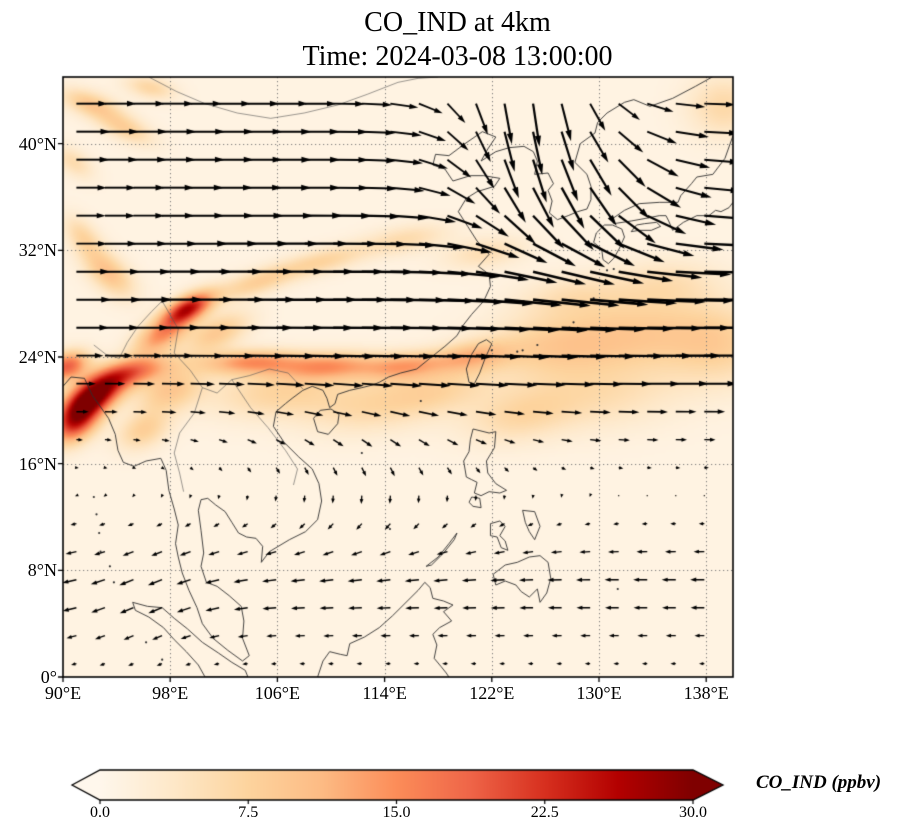 This screenshot has height=836, width=915. What do you see at coordinates (706, 693) in the screenshot?
I see `x-tick-label-138: 138°E` at bounding box center [706, 693].